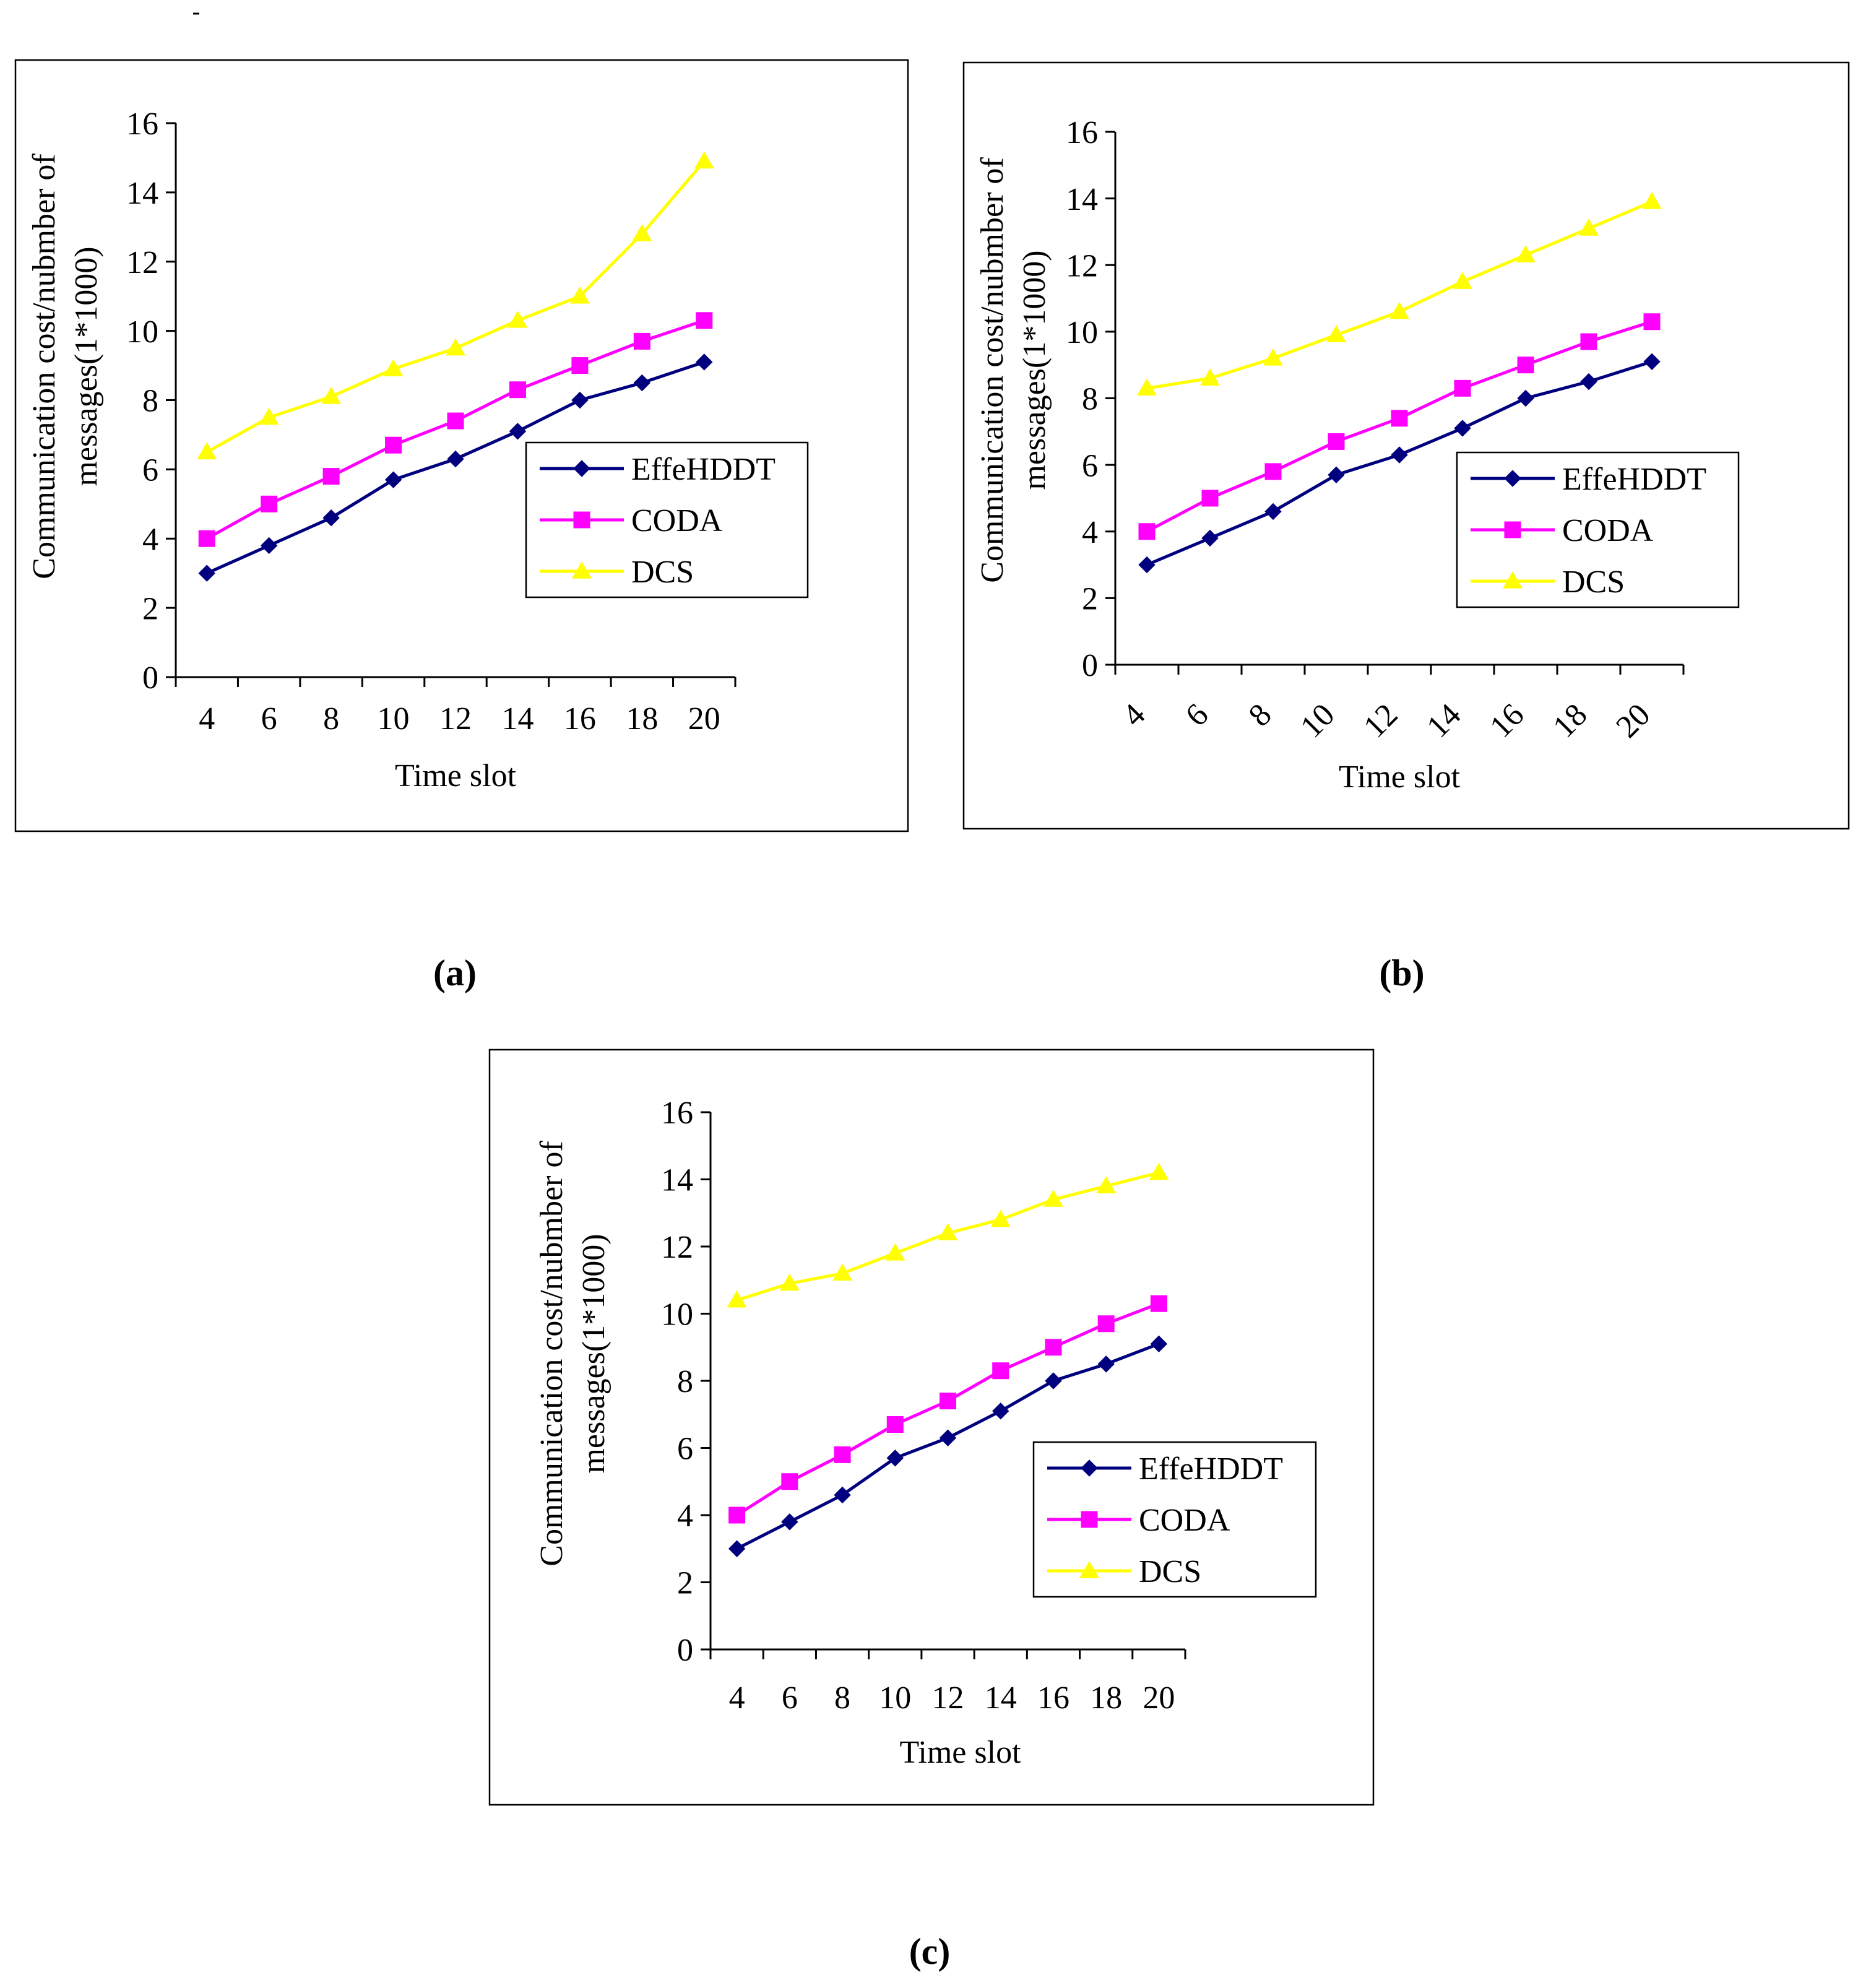 This screenshot has height=1988, width=1858. Describe the element at coordinates (331, 719) in the screenshot. I see `x-tick-label: 8` at that location.